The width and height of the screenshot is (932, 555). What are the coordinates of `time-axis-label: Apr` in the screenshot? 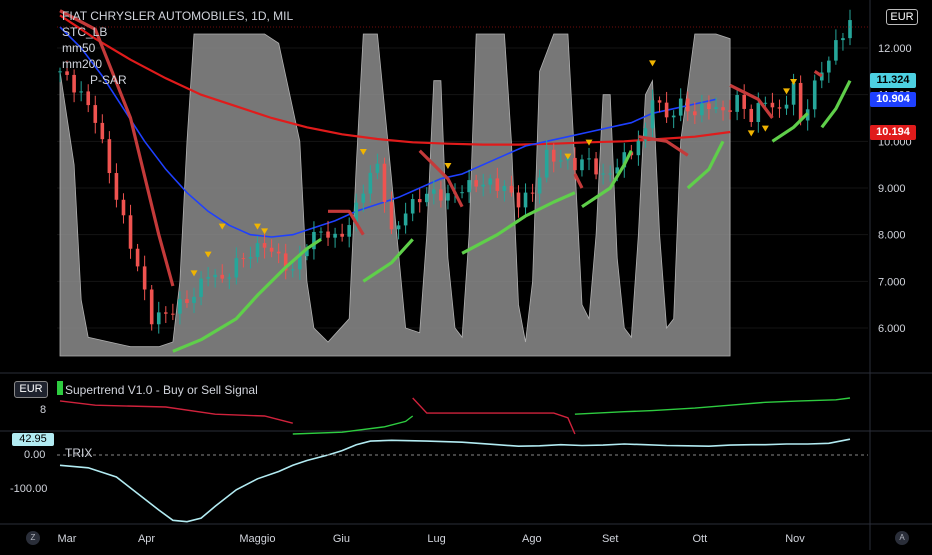 It's located at (146, 539).